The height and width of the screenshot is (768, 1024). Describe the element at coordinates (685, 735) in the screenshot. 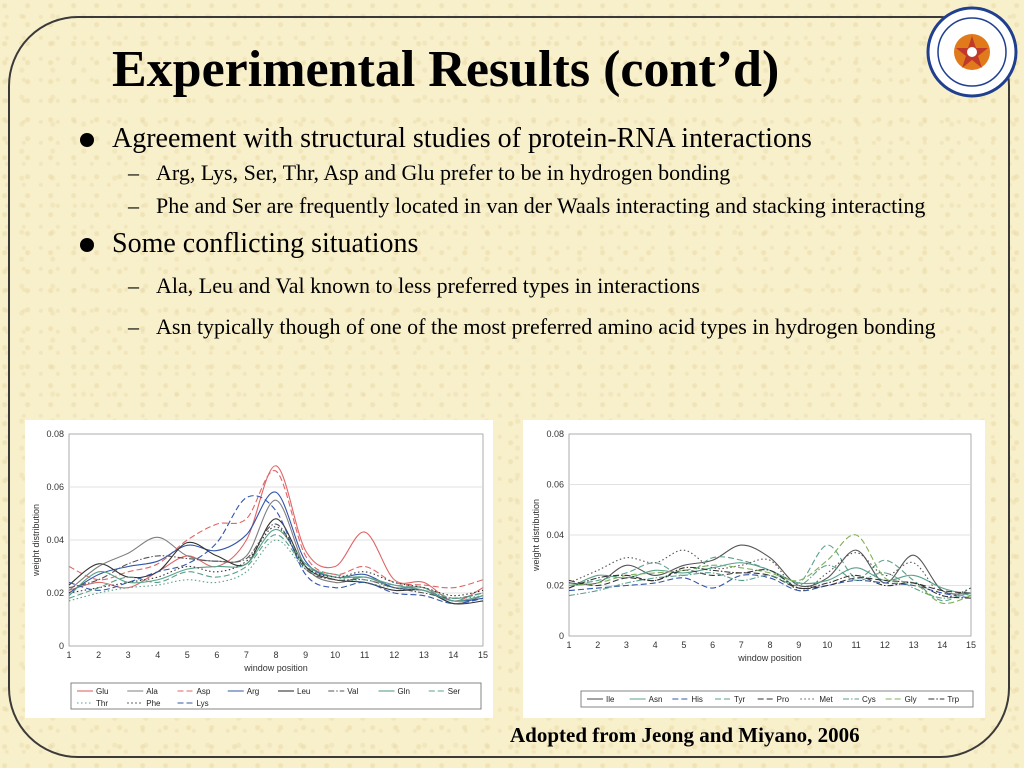

I see `source-credit: Adopted from Jeong and Miyano, 2006` at that location.